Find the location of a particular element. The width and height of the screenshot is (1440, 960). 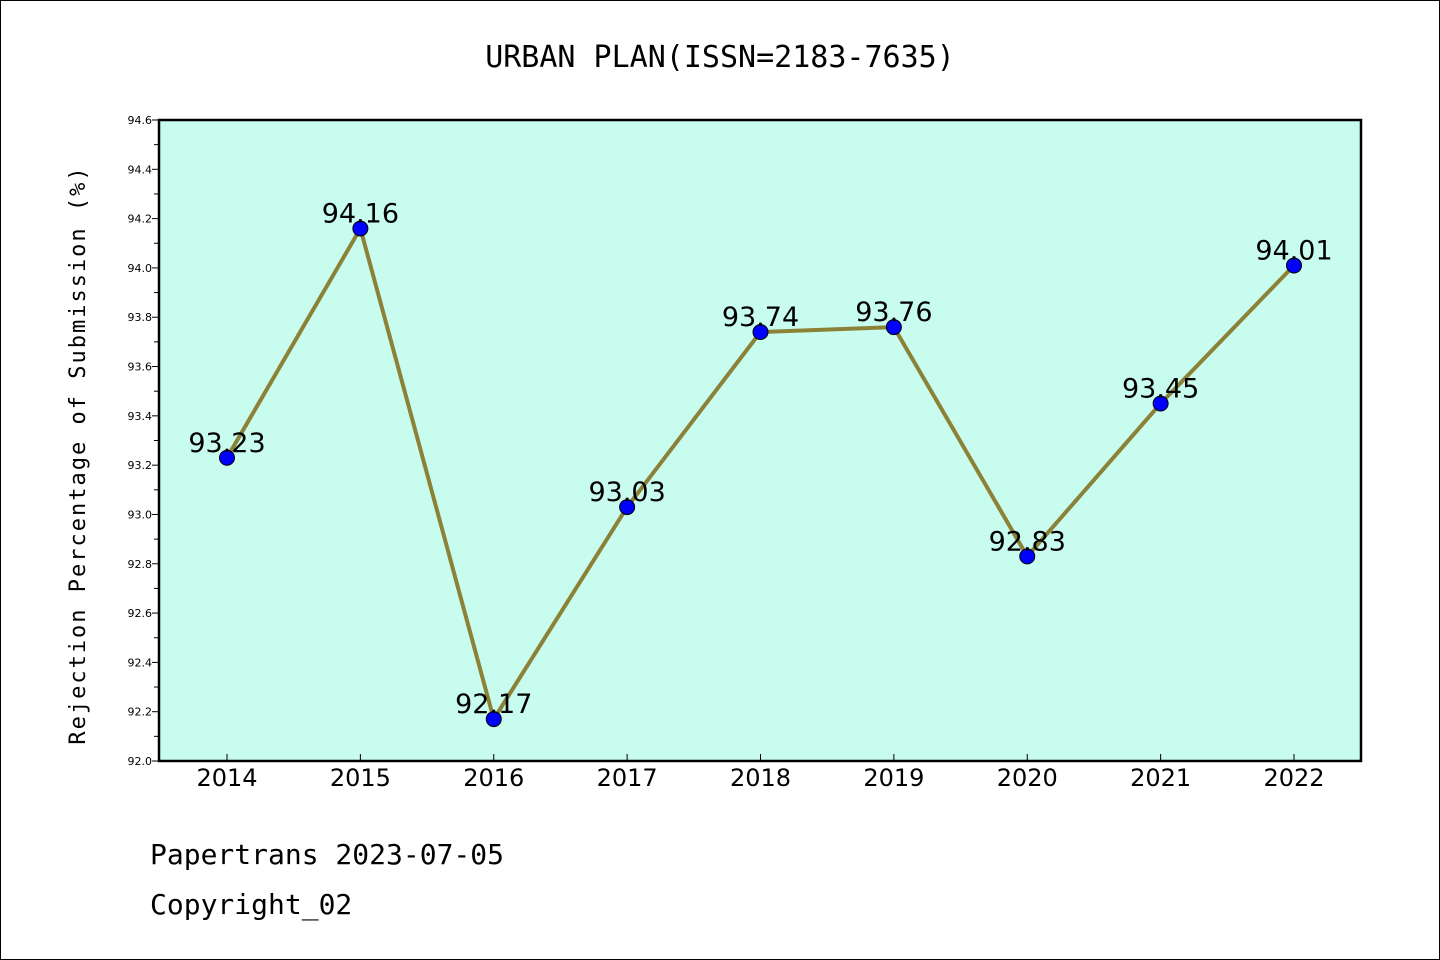

chart-title: URBAN PLAN(ISSN=2183-7635) is located at coordinates (720, 57).